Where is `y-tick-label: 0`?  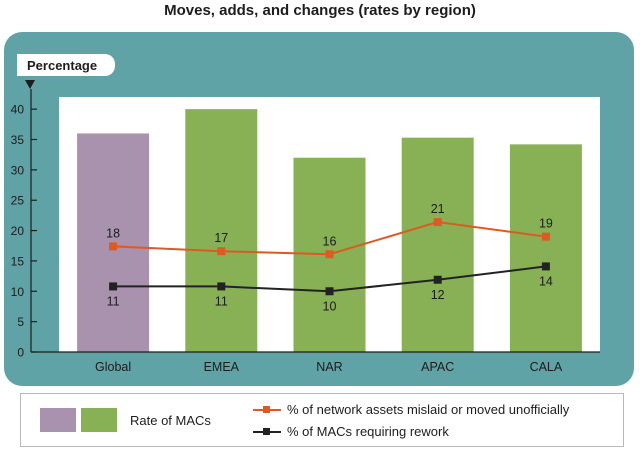 y-tick-label: 0 is located at coordinates (20, 353).